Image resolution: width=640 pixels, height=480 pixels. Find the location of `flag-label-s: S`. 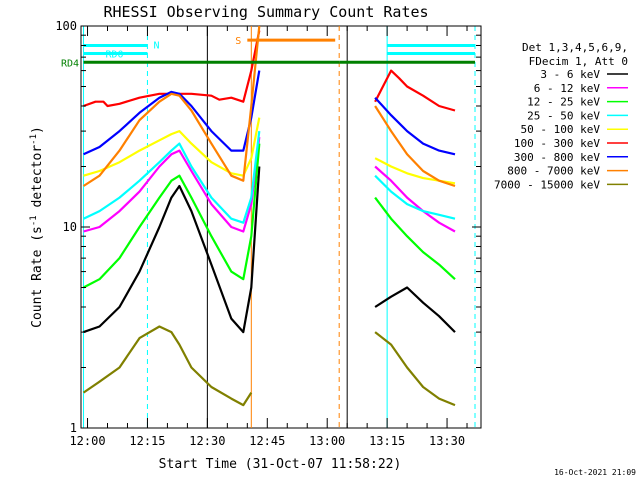

flag-label-s: S is located at coordinates (238, 41).